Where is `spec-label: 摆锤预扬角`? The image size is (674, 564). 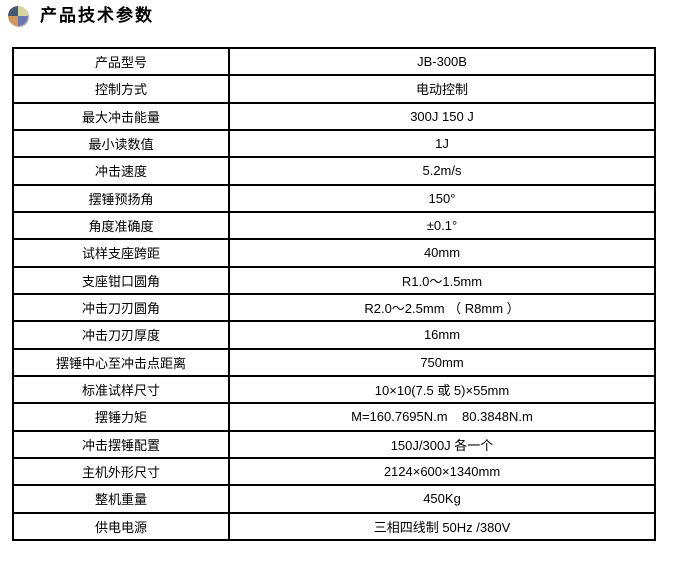
spec-label: 摆锤预扬角 is located at coordinates (121, 198).